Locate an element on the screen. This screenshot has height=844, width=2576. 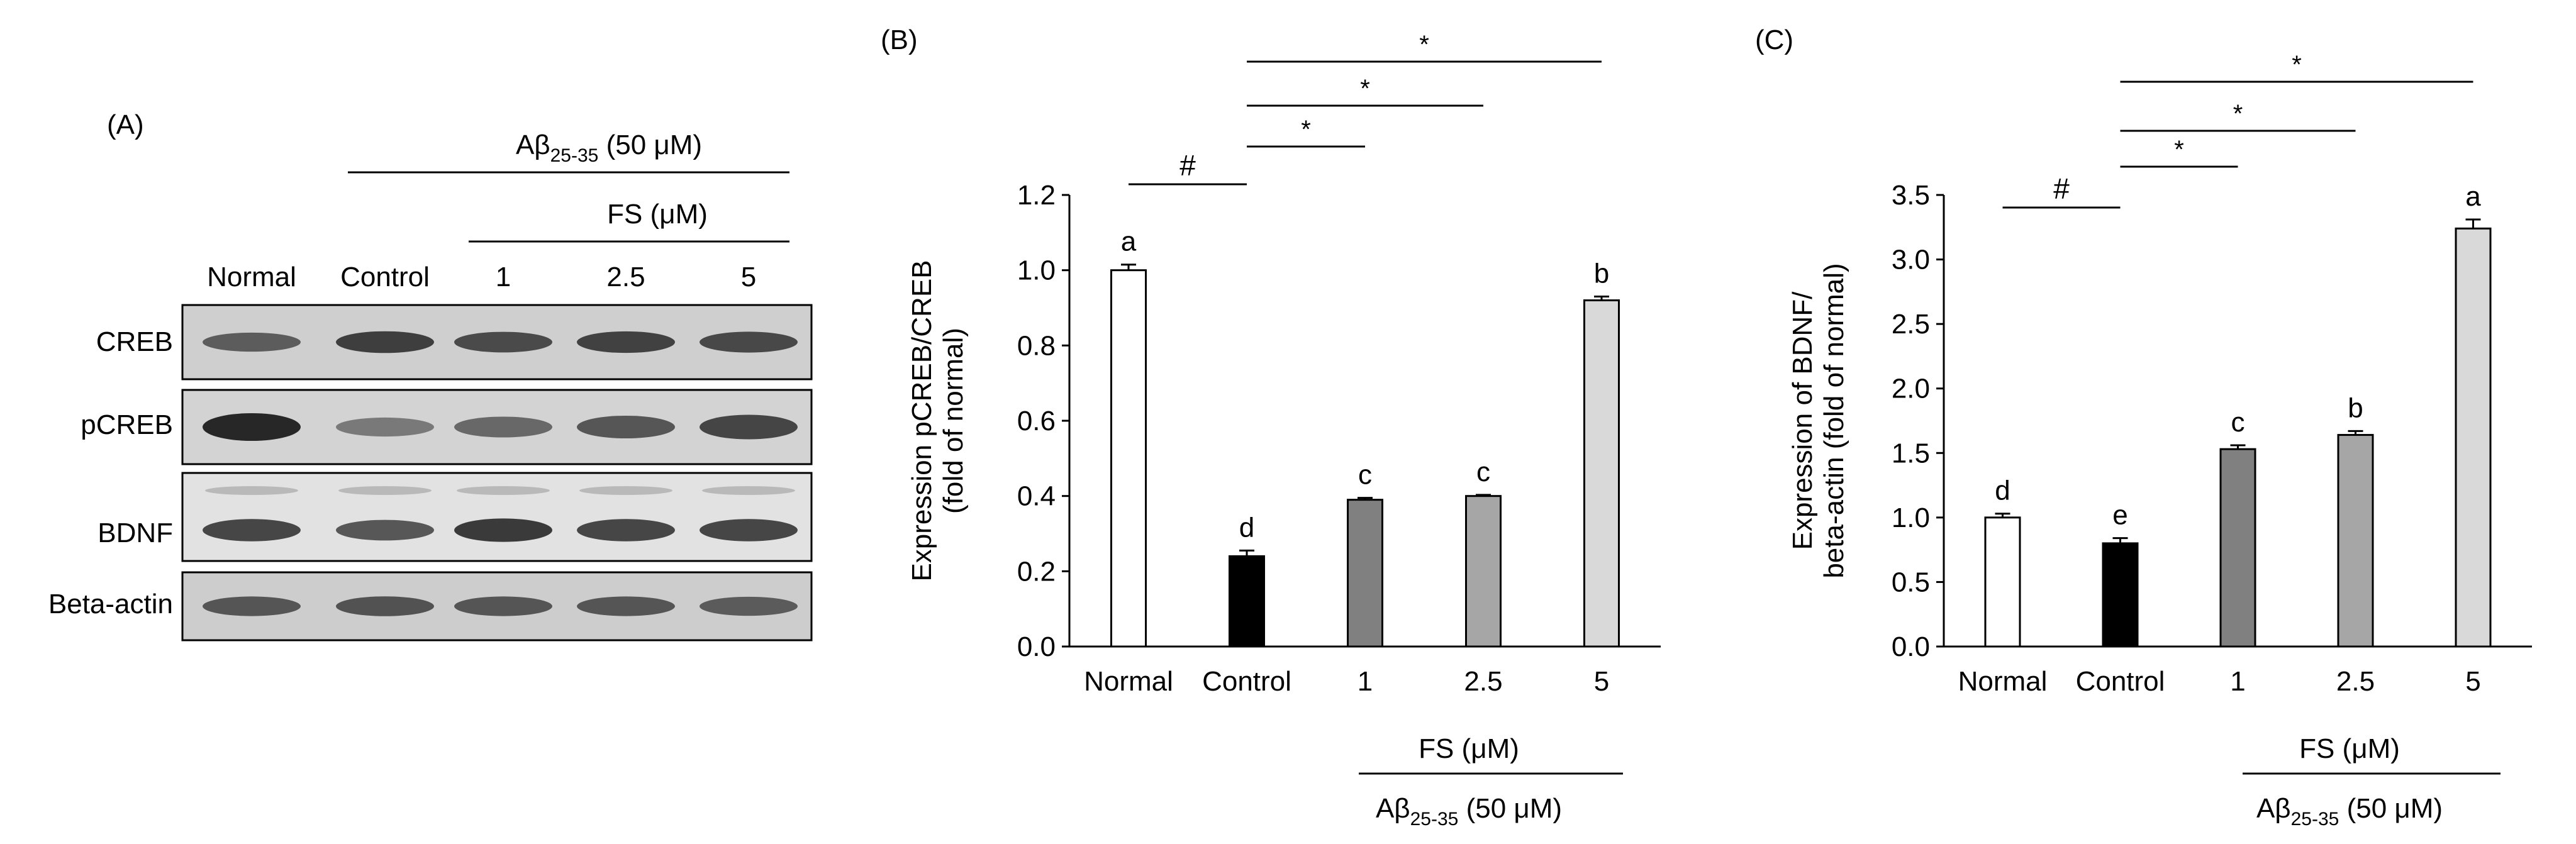
y-tick-label: 1.2 is located at coordinates (1036, 195).